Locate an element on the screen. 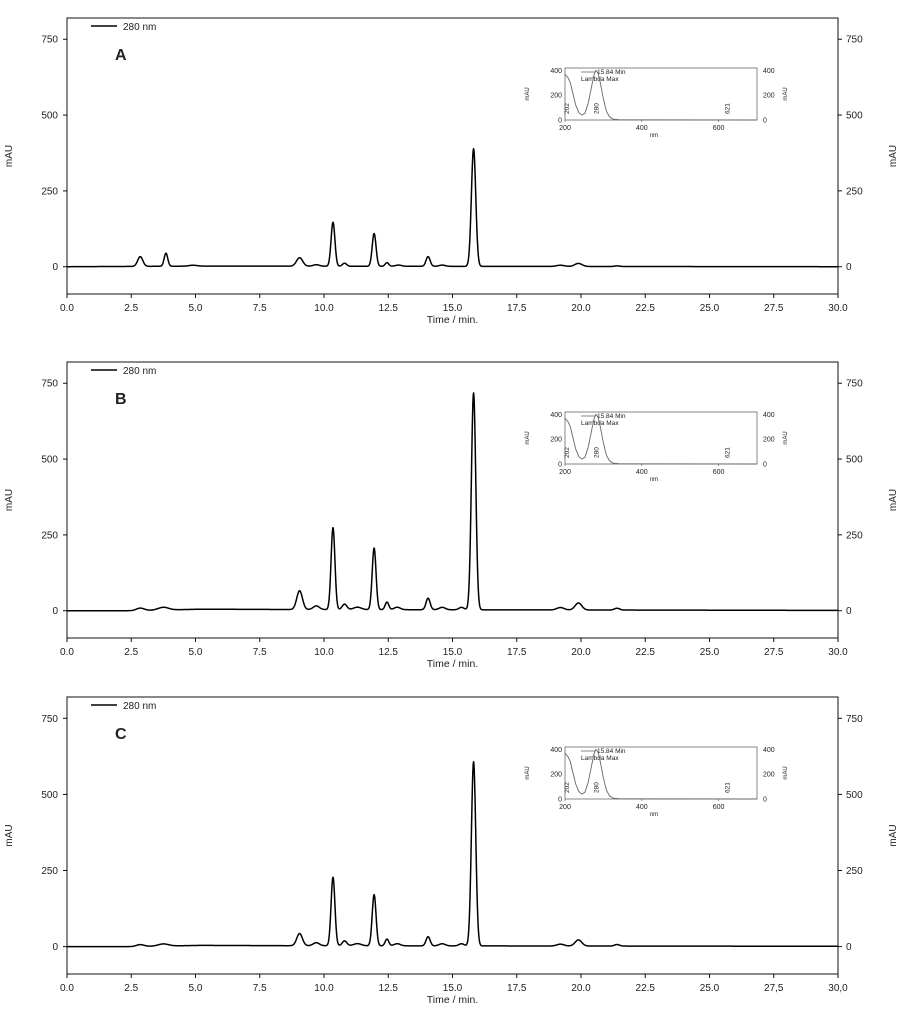  x-tick-label: 27,5 is located at coordinates (774, 988).